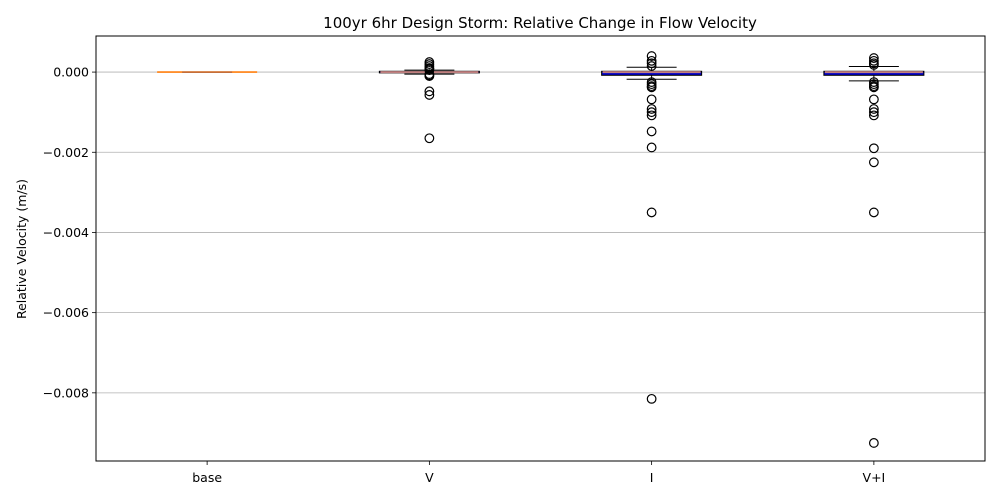 Image resolution: width=1000 pixels, height=500 pixels. I want to click on y-tick-label: 0.000, so click(71, 72).